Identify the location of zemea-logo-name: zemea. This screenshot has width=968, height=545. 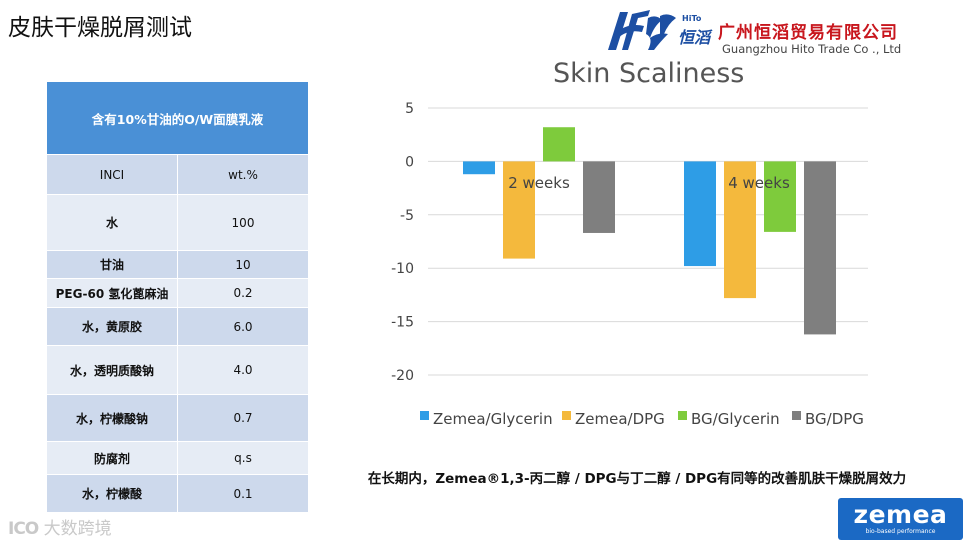
(900, 514).